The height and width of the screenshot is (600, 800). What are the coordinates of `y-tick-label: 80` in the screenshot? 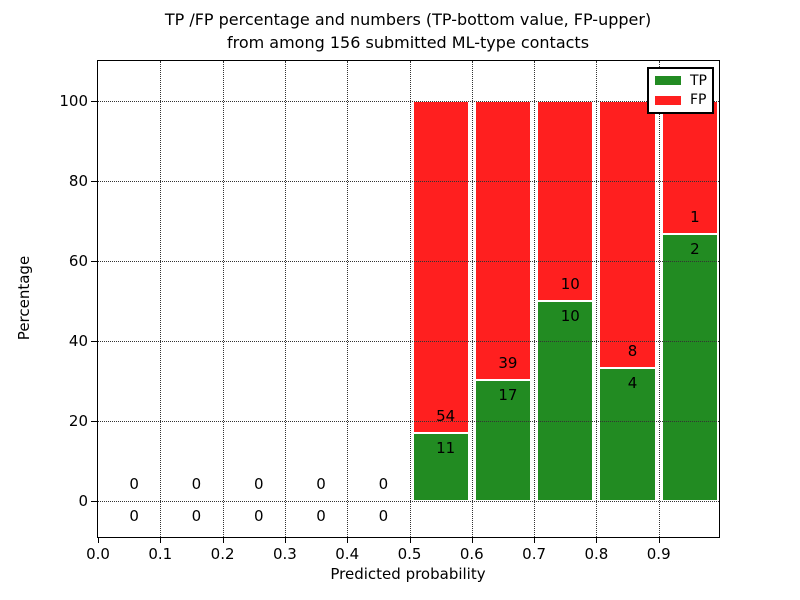 It's located at (78, 181).